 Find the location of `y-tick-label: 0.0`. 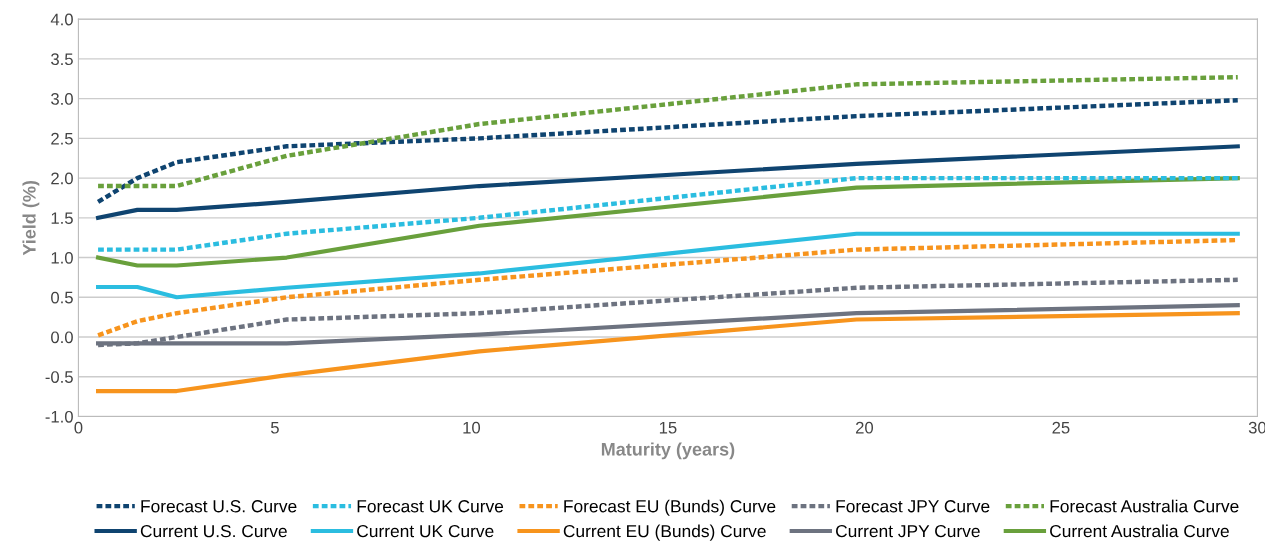

y-tick-label: 0.0 is located at coordinates (62, 337).